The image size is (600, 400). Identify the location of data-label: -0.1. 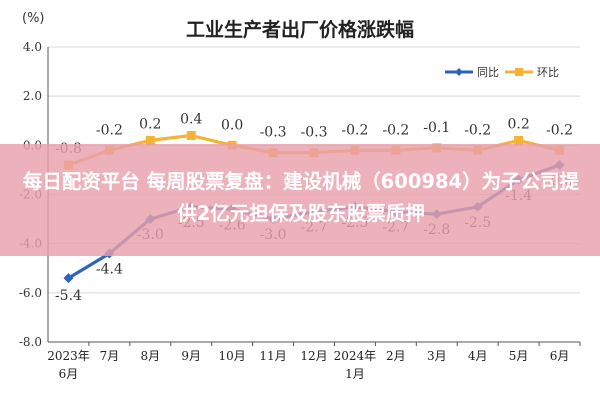
(436, 128).